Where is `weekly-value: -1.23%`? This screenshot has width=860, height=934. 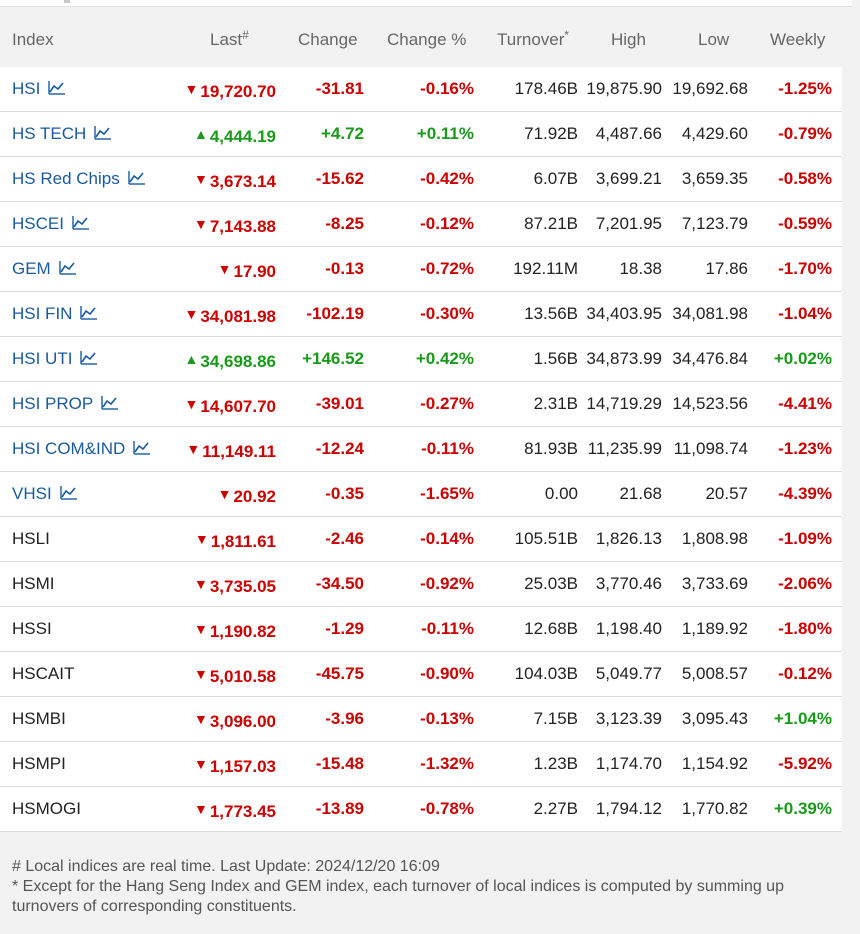 weekly-value: -1.23% is located at coordinates (805, 448).